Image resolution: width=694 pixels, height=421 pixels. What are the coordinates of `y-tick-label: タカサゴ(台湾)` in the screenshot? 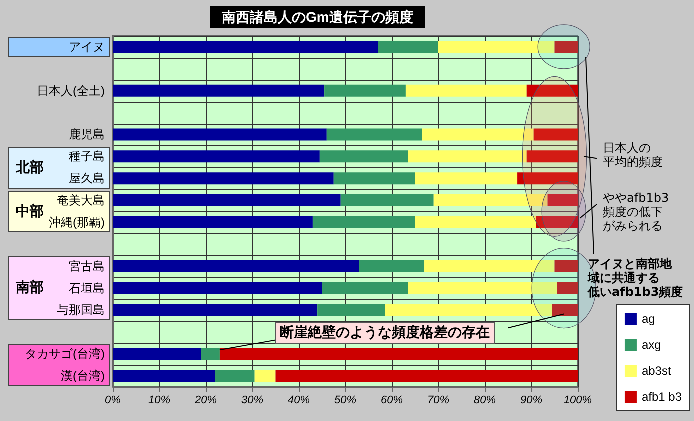 It's located at (65, 354).